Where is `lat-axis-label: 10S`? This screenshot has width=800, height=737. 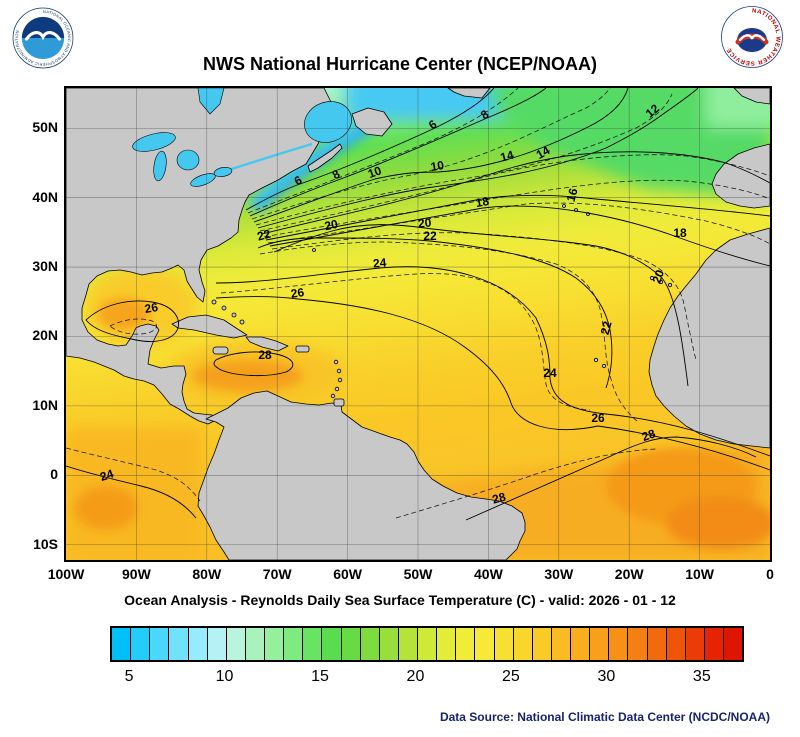
lat-axis-label: 10S is located at coordinates (45, 543).